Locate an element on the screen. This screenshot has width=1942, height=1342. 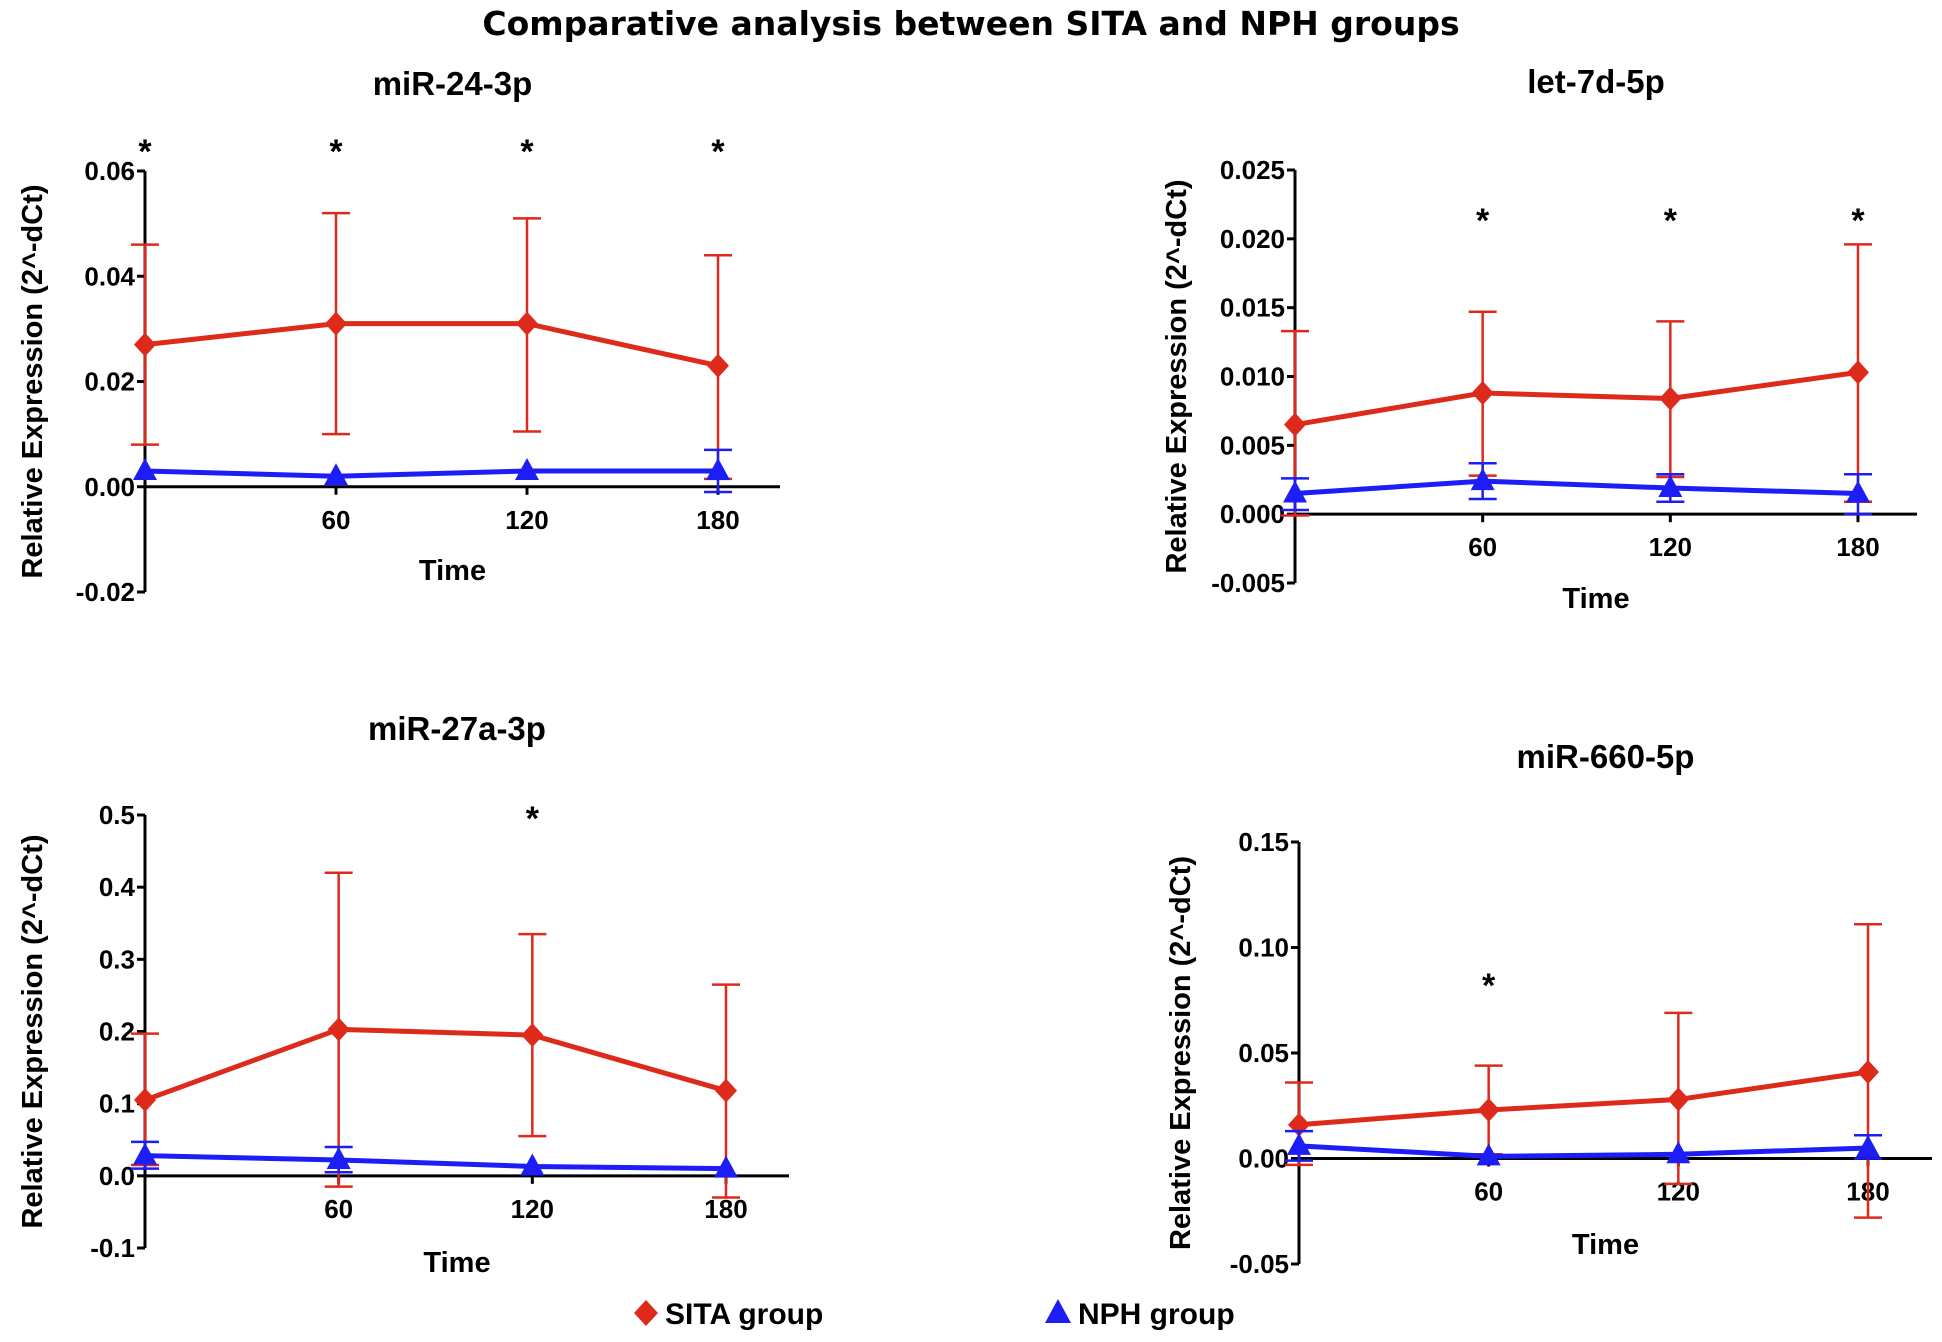
y-tick-label: 0.15 is located at coordinates (1263, 842).